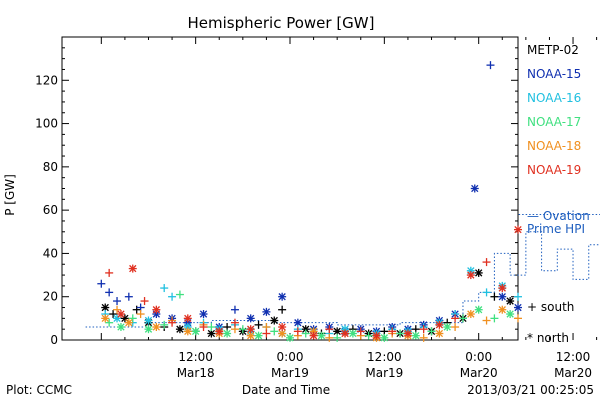  I want to click on x-tick-label-time: 0:00, so click(290, 357).